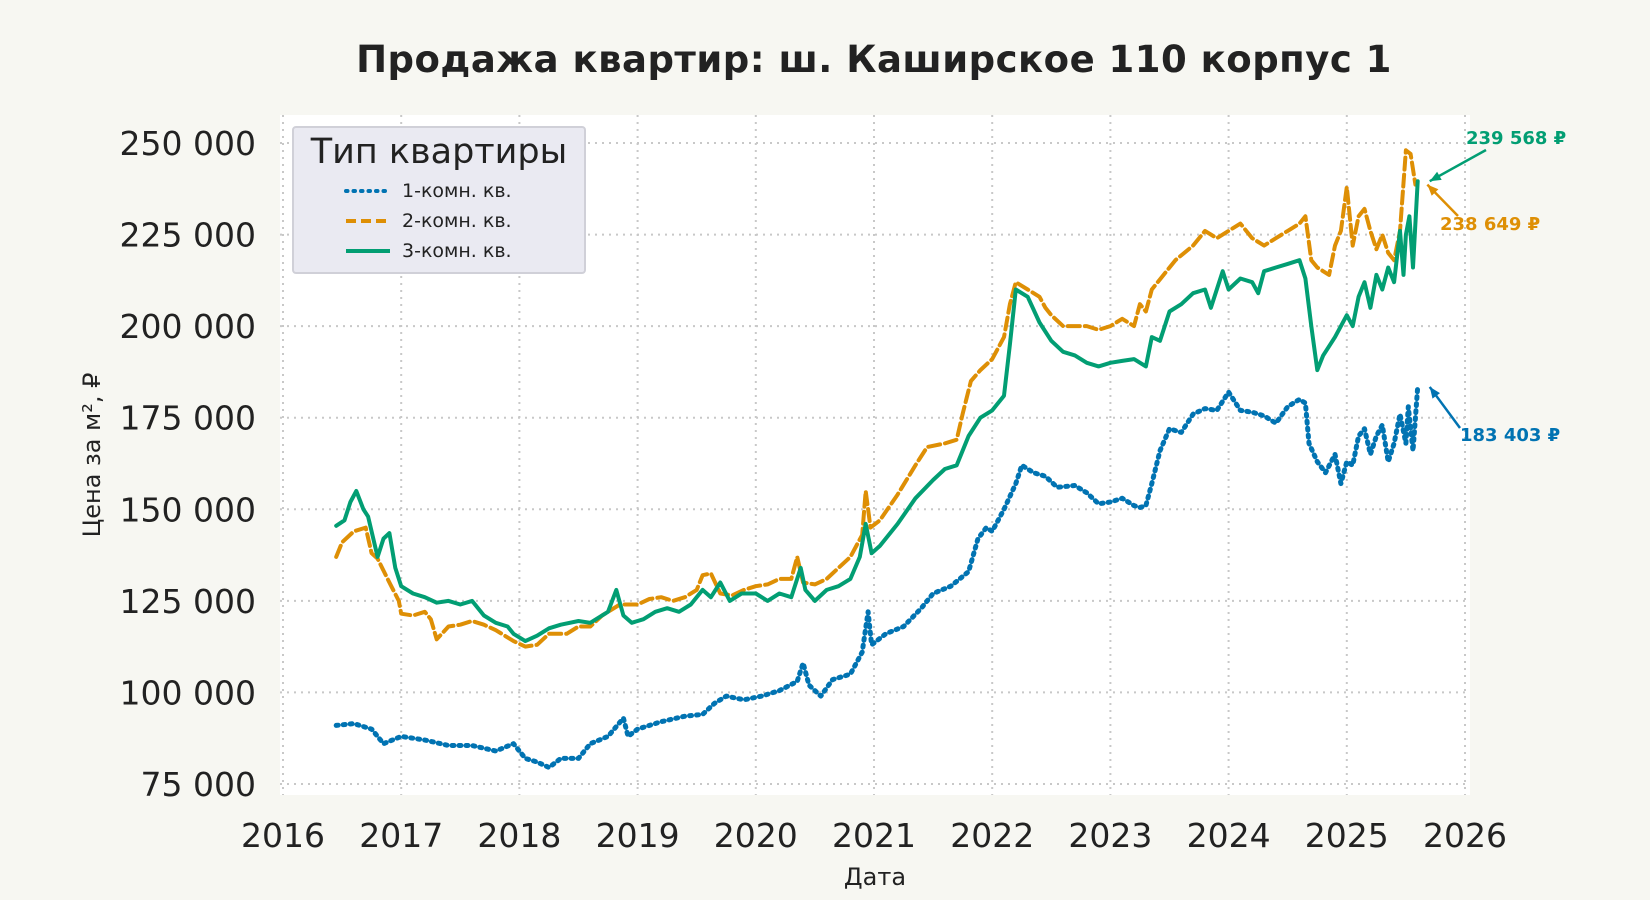 This screenshot has width=1650, height=900. Describe the element at coordinates (519, 835) in the screenshot. I see `x-tick-label: 2018` at that location.